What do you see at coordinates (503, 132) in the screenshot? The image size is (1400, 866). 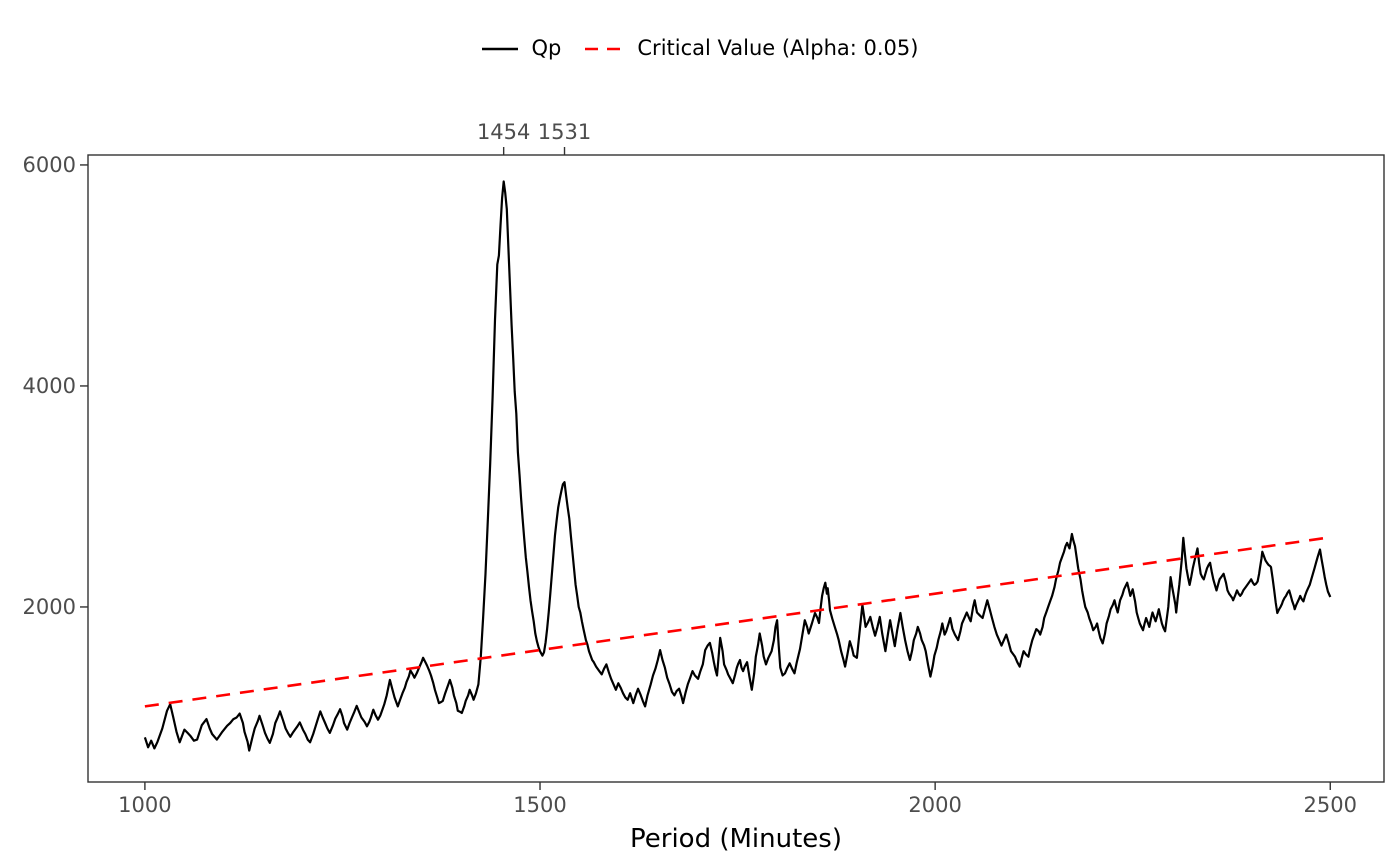 I see `peak-period-label: 1454` at bounding box center [503, 132].